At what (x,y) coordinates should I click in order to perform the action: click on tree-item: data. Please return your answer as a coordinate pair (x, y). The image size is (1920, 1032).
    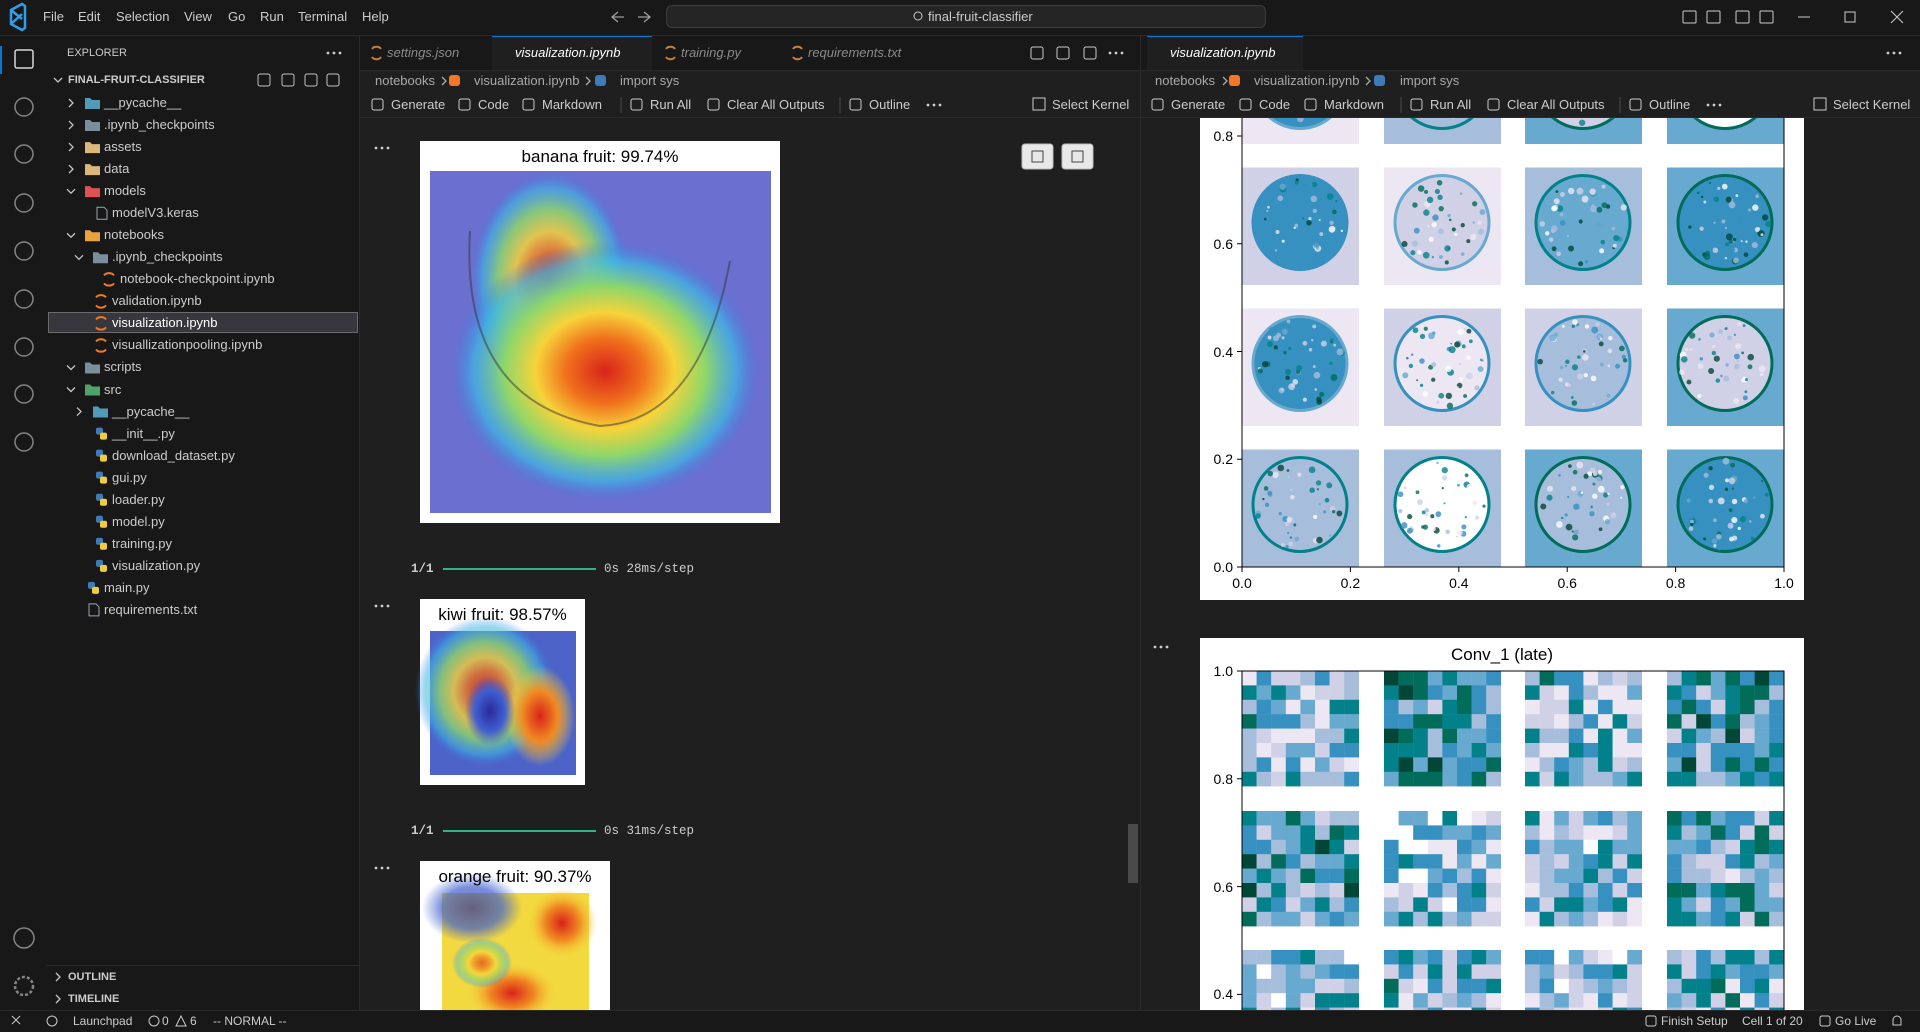
    Looking at the image, I should click on (117, 169).